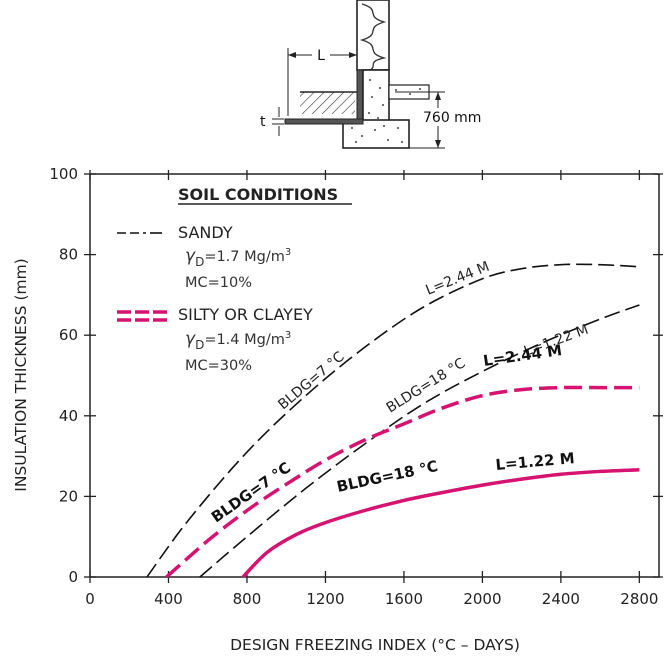 The image size is (665, 657). I want to click on legend-label-silty: SILTY OR CLAYEY, so click(245, 314).